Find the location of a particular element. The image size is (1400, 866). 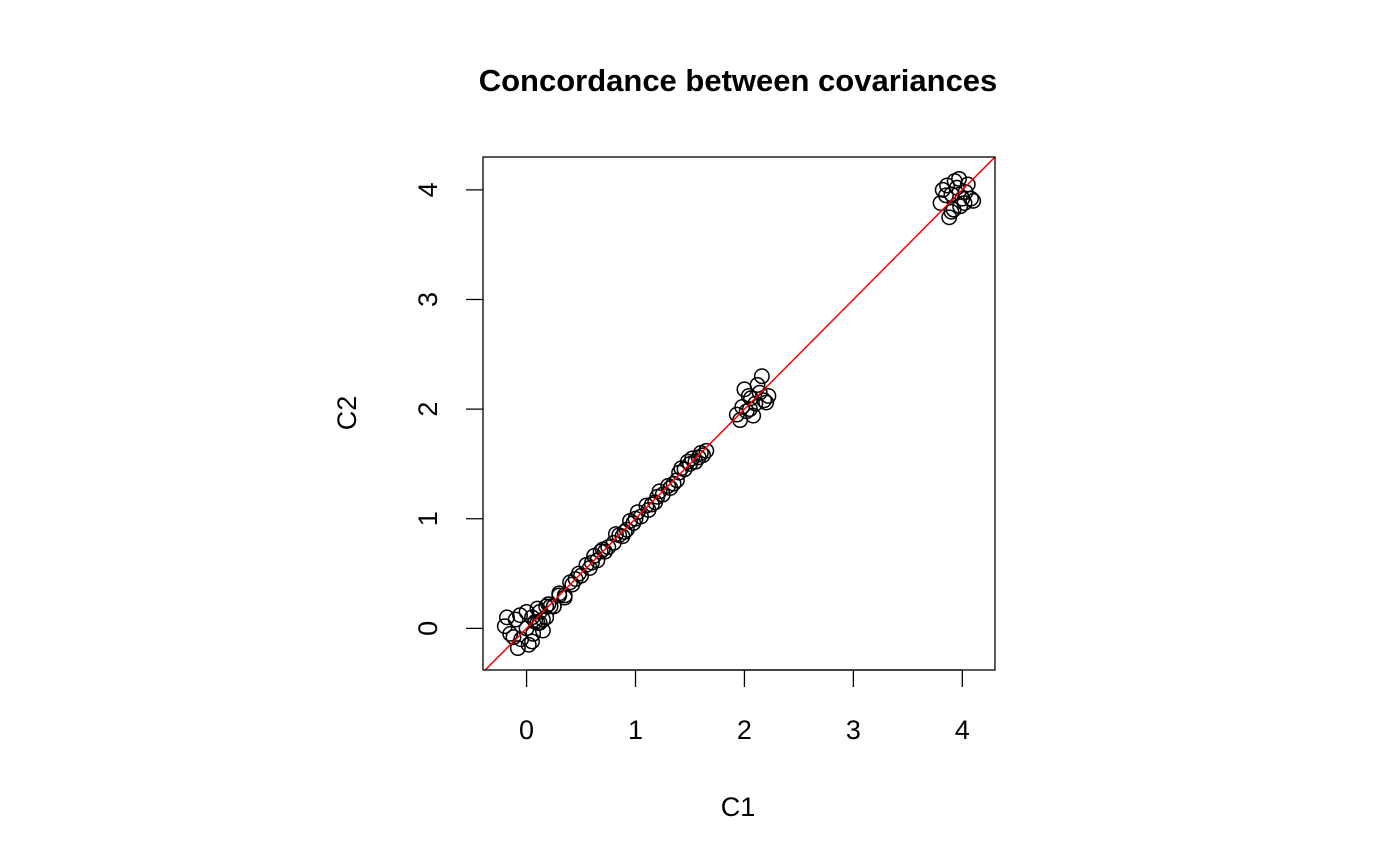

x-axis-label: C1 is located at coordinates (738, 807).